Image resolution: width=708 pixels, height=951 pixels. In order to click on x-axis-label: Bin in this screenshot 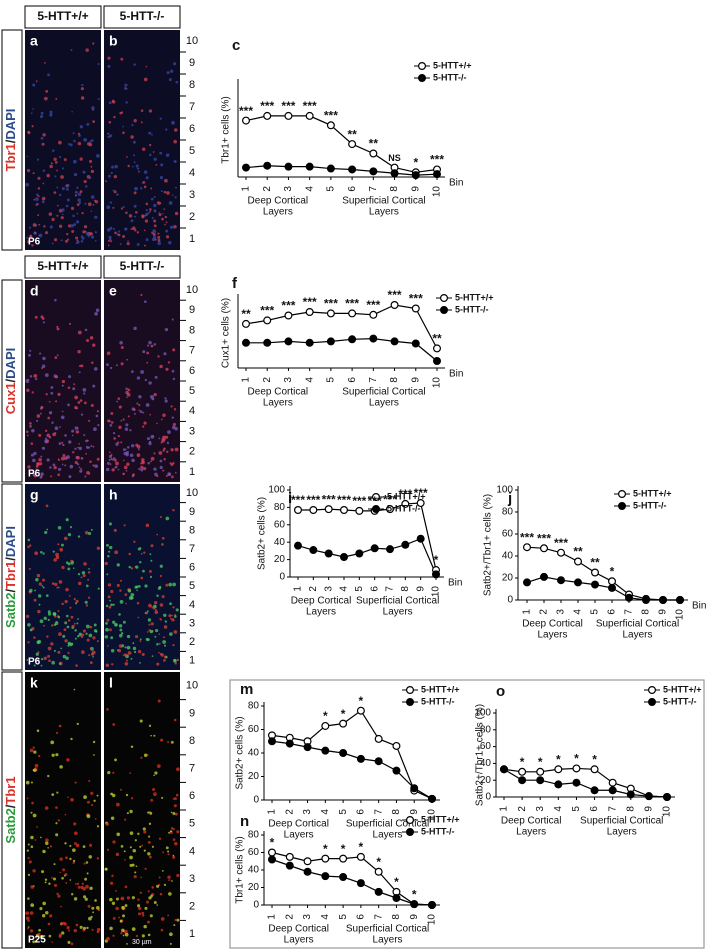, I will do `click(456, 374)`.